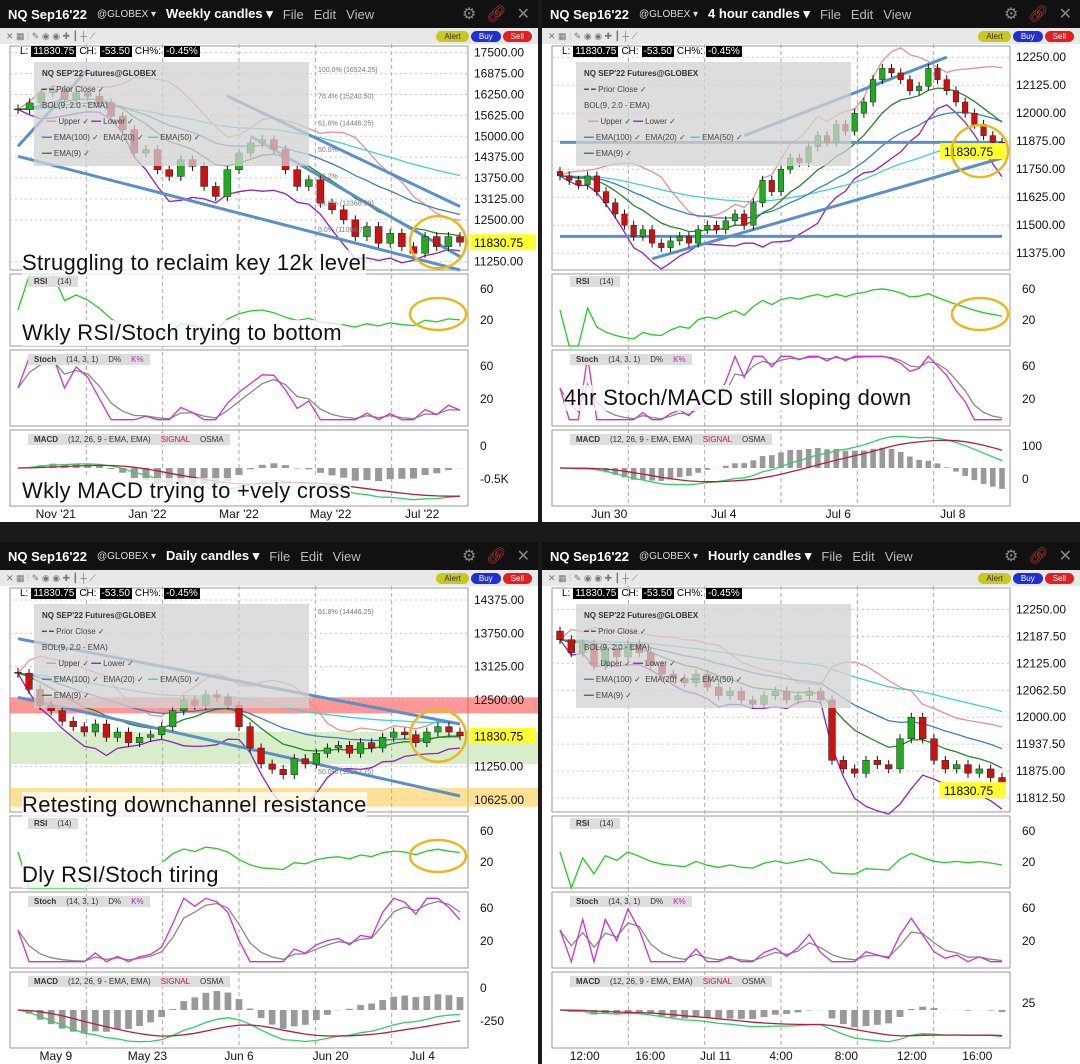  Describe the element at coordinates (781, 1056) in the screenshot. I see `x-axis-label: 4:00` at that location.